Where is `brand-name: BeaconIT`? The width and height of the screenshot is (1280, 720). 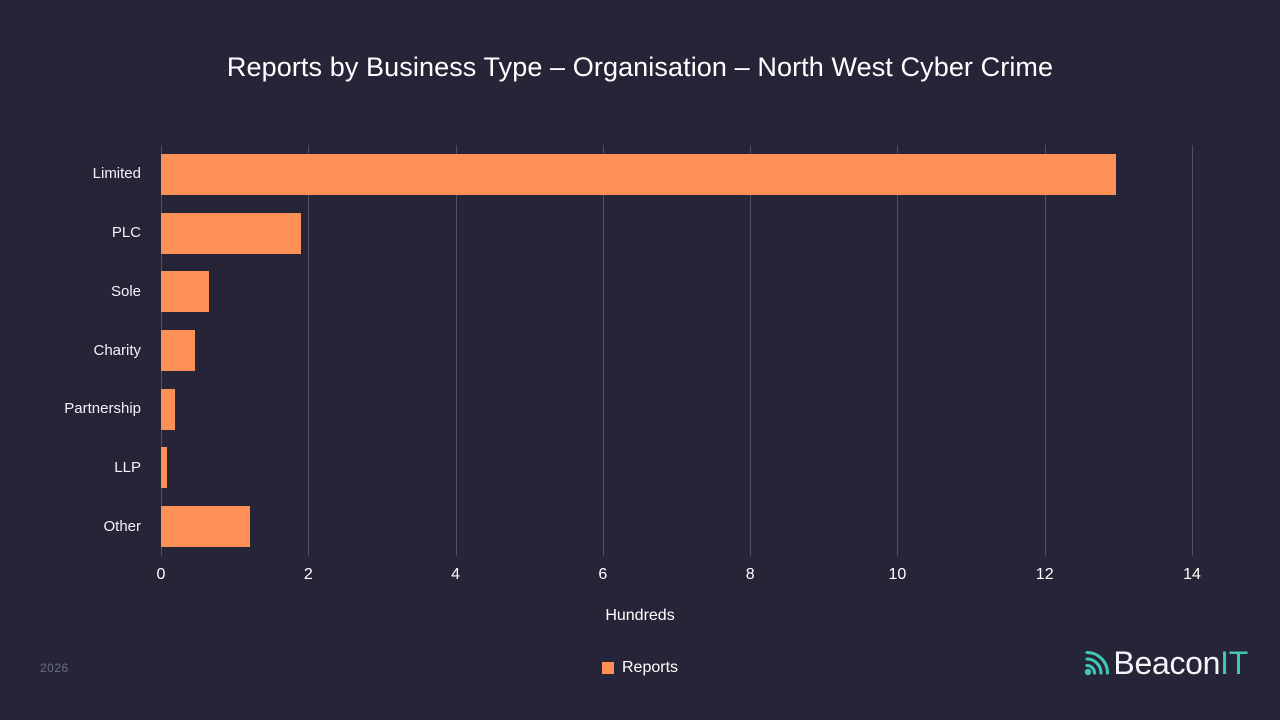
brand-name: BeaconIT is located at coordinates (1180, 663).